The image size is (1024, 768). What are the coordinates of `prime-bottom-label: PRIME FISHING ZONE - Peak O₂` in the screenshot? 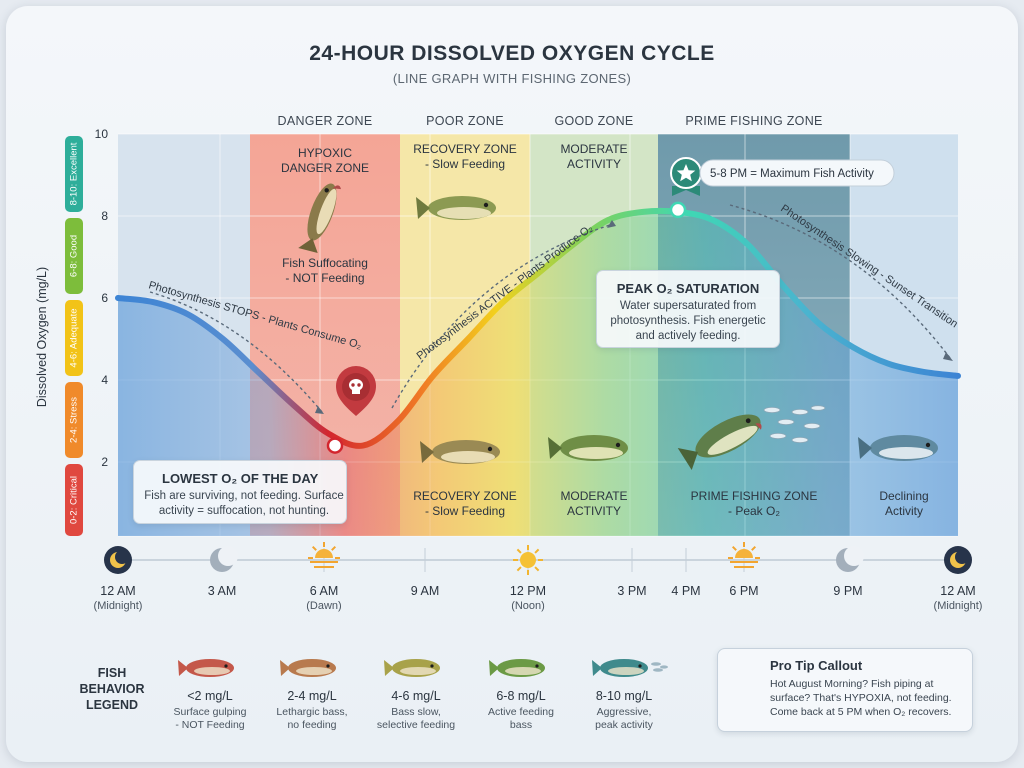 It's located at (754, 503).